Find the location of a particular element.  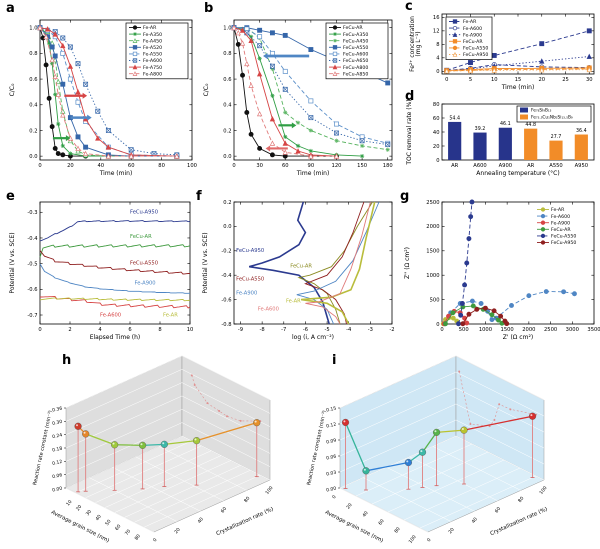

svg-text: -0.8 is located at coordinates (226, 325).